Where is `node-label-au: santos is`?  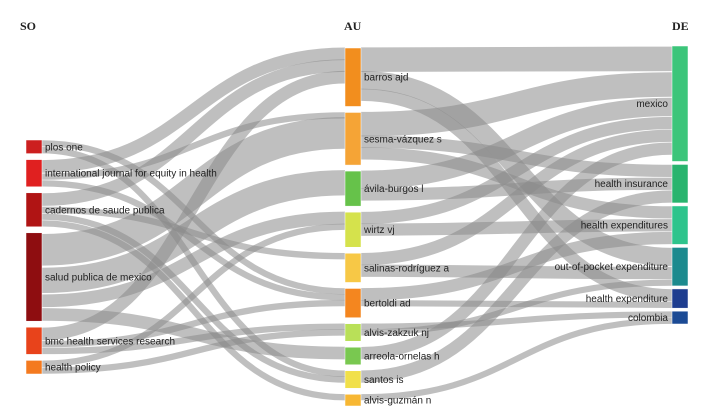
node-label-au: santos is is located at coordinates (383, 380).